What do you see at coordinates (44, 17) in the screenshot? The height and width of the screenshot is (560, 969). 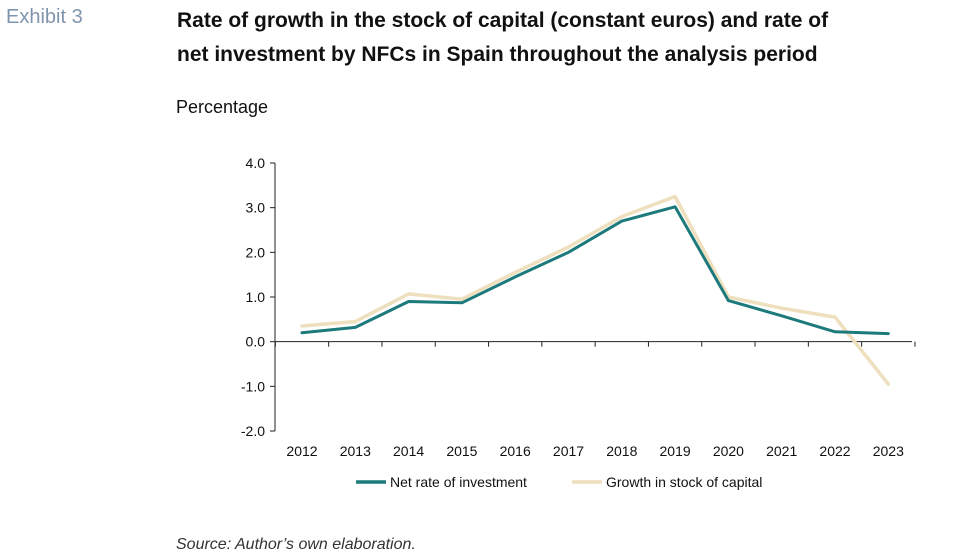 I see `exhibit-label: Exhibit 3` at bounding box center [44, 17].